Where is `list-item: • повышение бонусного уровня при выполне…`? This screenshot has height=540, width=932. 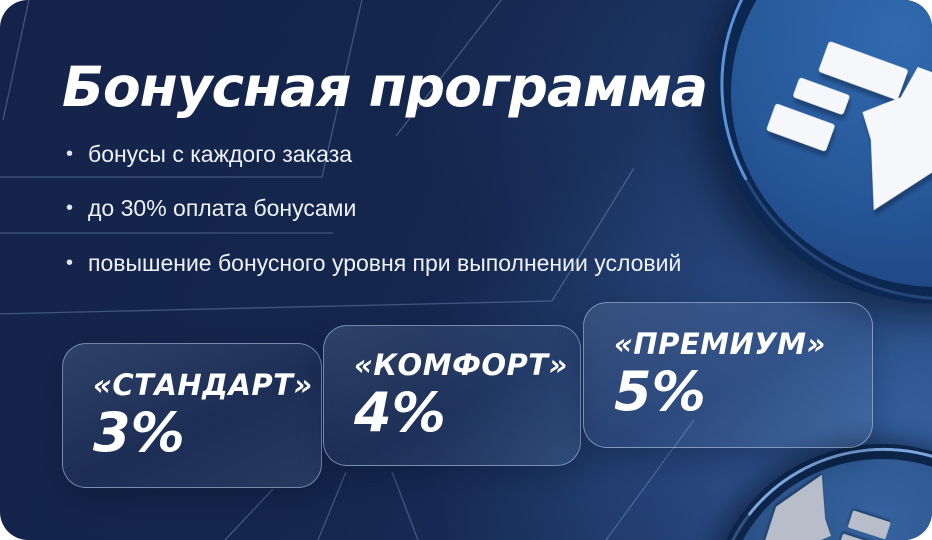 list-item: • повышение бонусного уровня при выполне… is located at coordinates (373, 263).